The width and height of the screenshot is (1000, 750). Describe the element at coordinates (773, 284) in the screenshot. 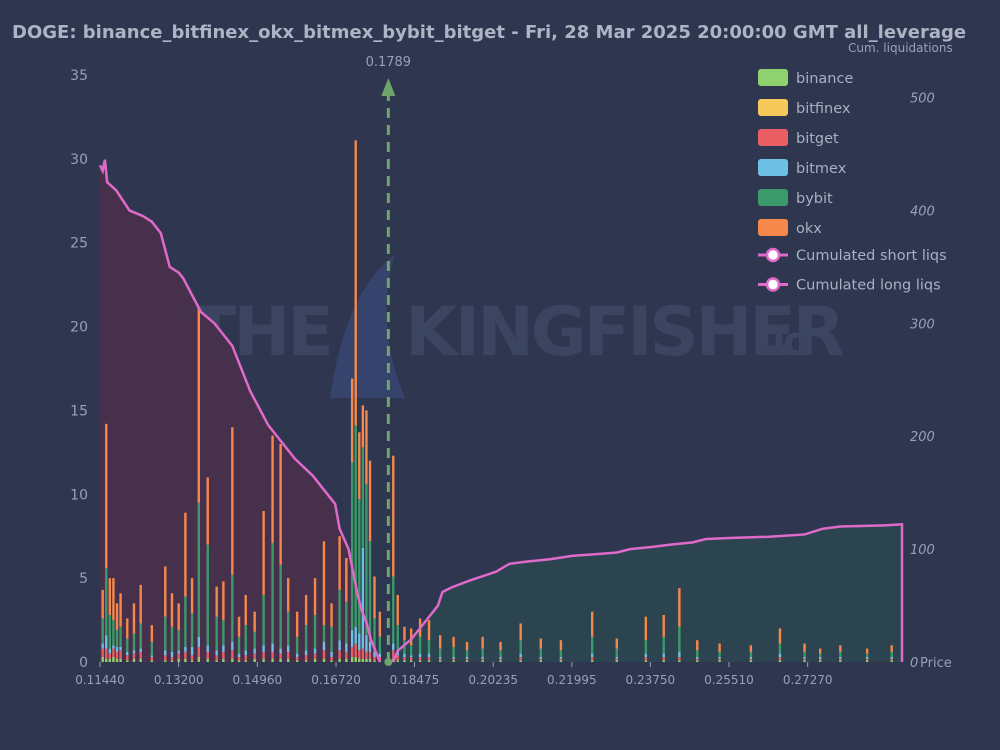

I see `legend-marker-long` at that location.